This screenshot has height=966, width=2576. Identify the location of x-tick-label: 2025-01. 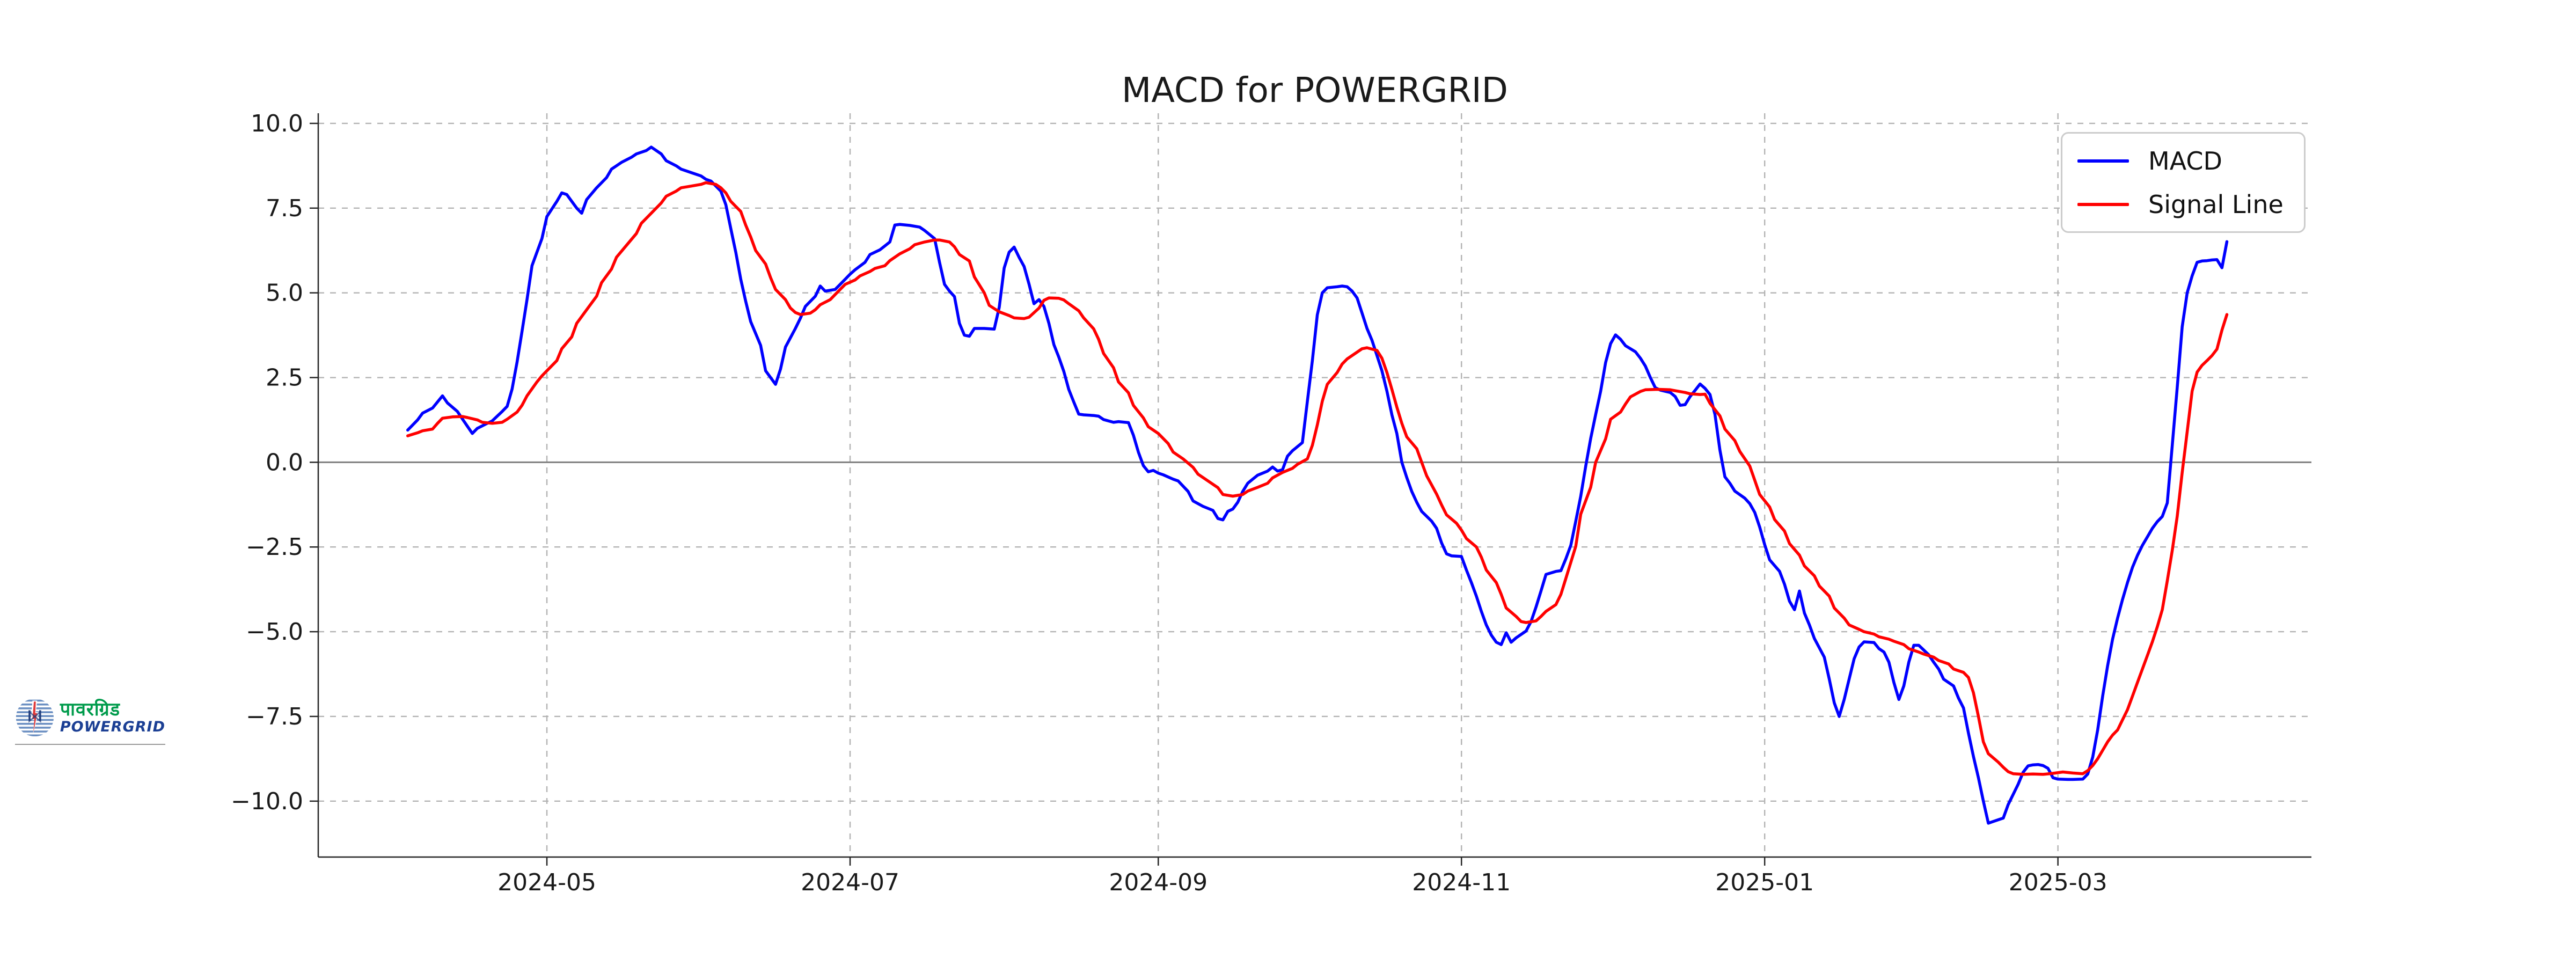
(1764, 882).